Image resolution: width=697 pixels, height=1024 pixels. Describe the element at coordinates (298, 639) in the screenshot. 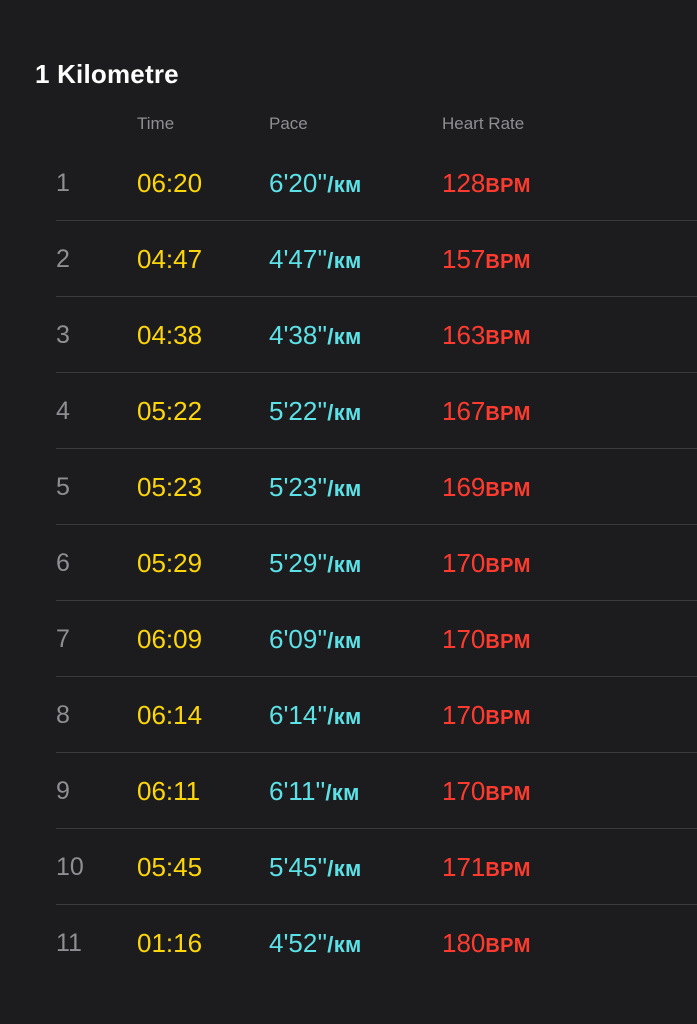

I see `split-pace-value: 6'09''` at that location.